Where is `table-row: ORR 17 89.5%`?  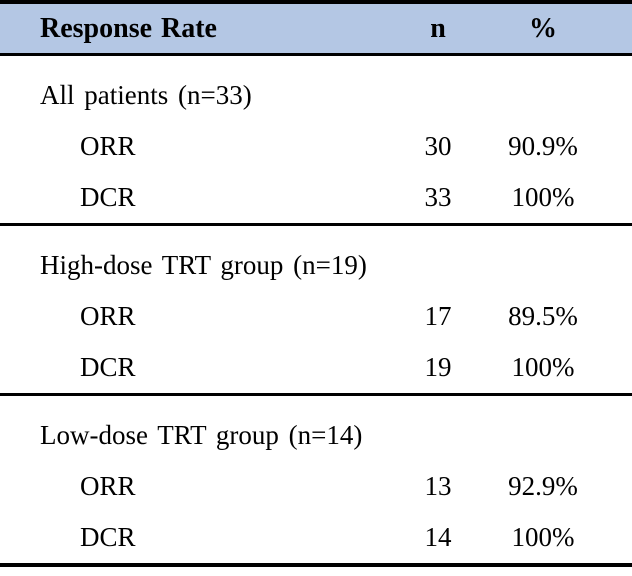
table-row: ORR 17 89.5% is located at coordinates (316, 316).